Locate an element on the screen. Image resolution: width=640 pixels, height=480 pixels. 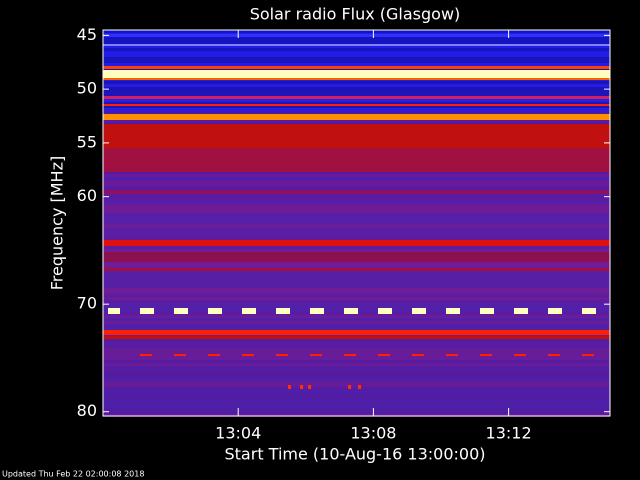
x-axis-label: Start Time (10-Aug-16 13:00:00) is located at coordinates (355, 454).